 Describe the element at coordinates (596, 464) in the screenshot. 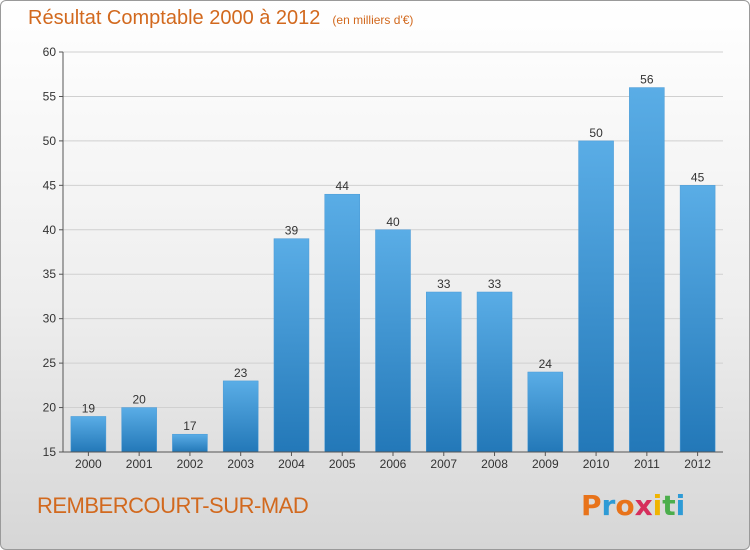

I see `x-tick-label: 2010` at that location.